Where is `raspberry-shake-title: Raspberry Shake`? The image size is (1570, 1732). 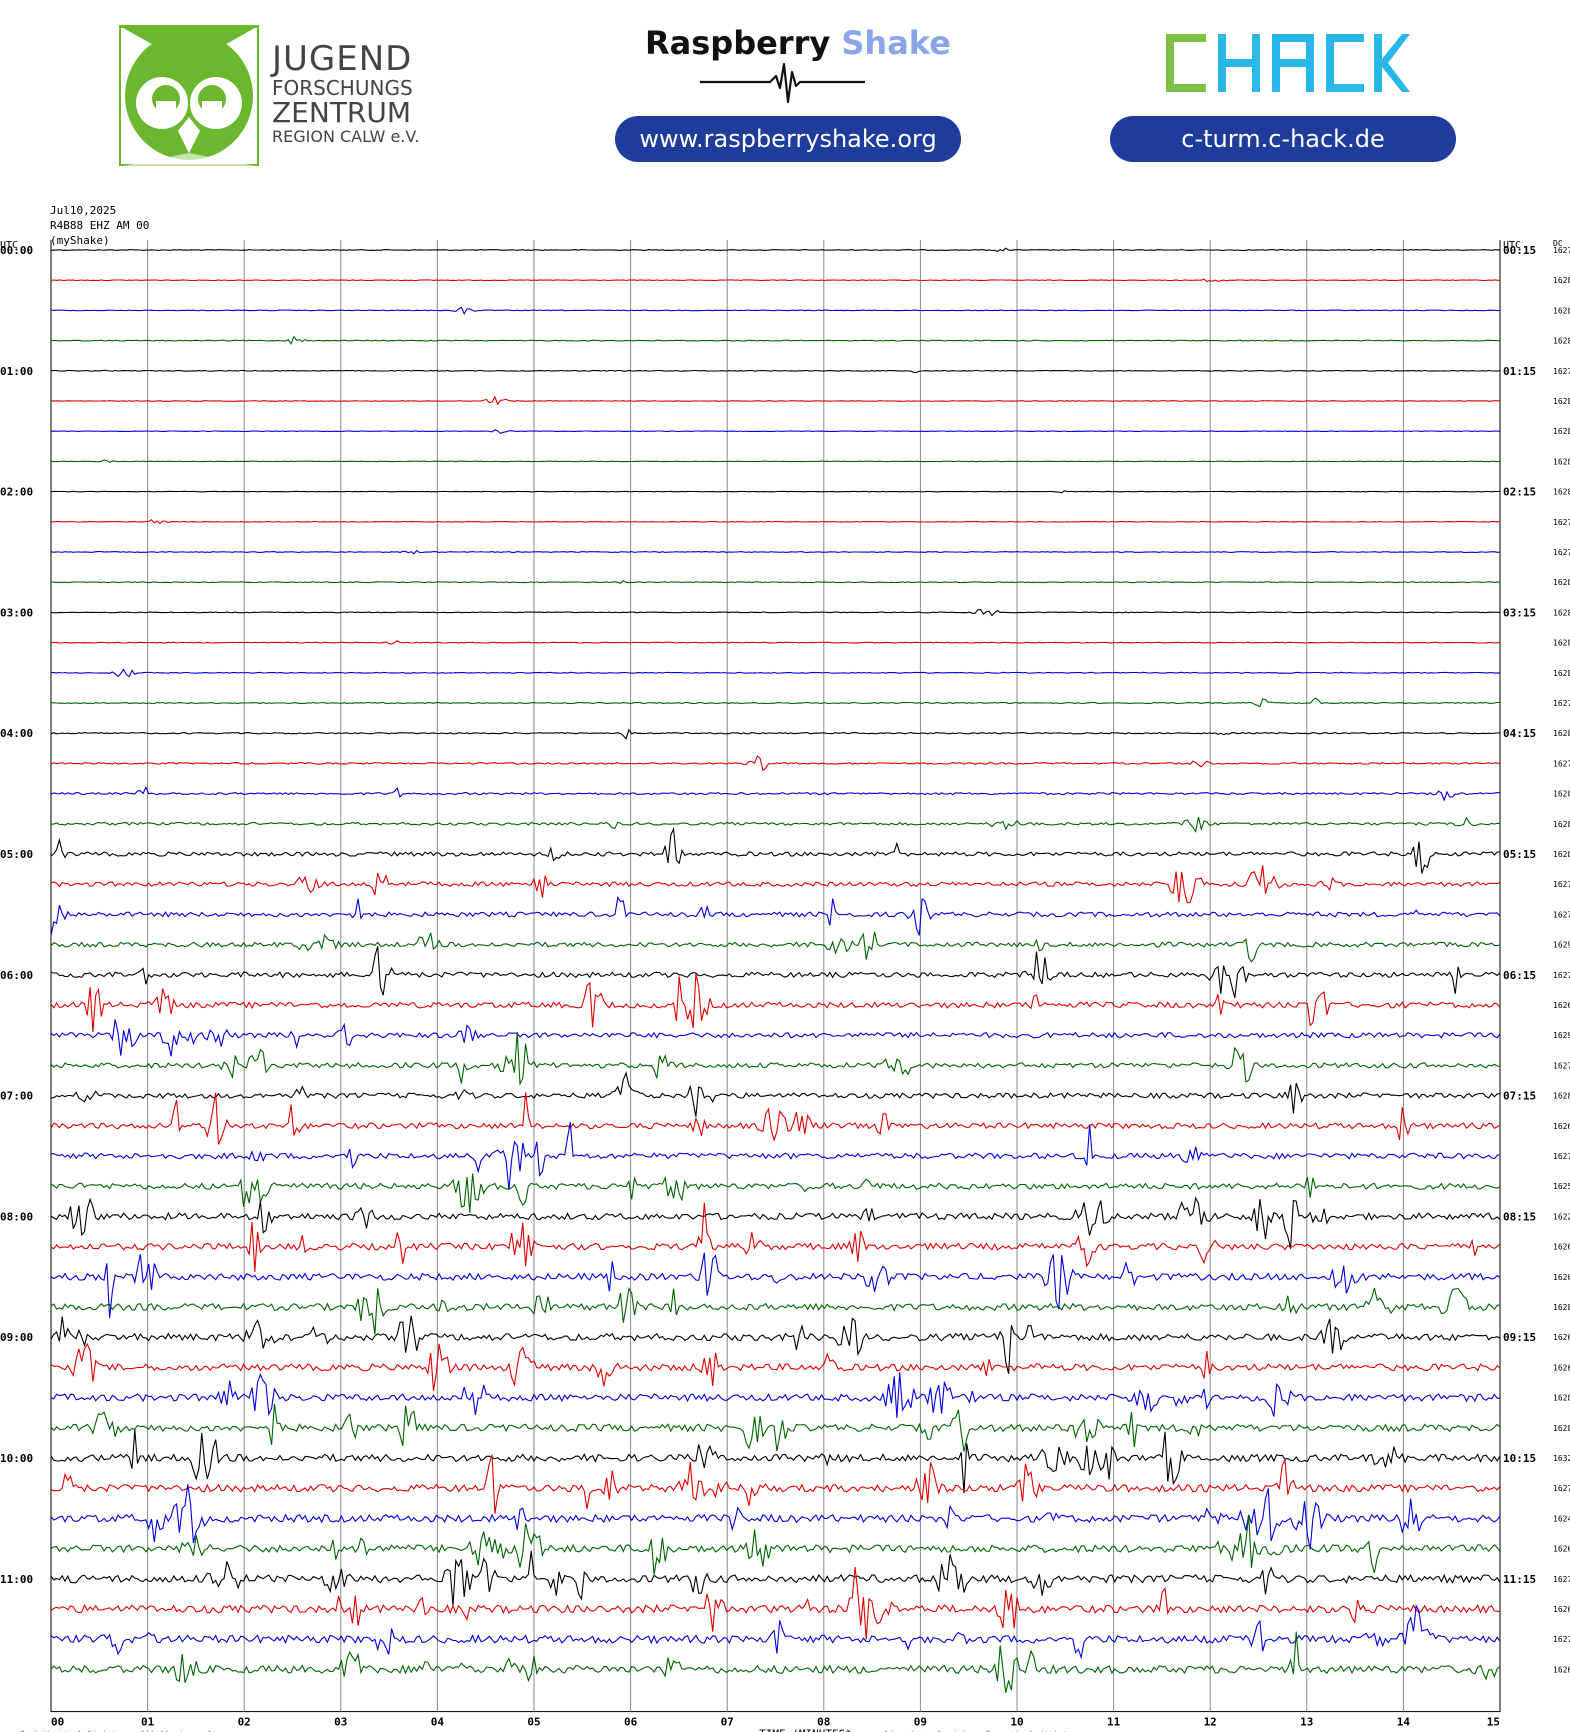
raspberry-shake-title: Raspberry Shake is located at coordinates (798, 43).